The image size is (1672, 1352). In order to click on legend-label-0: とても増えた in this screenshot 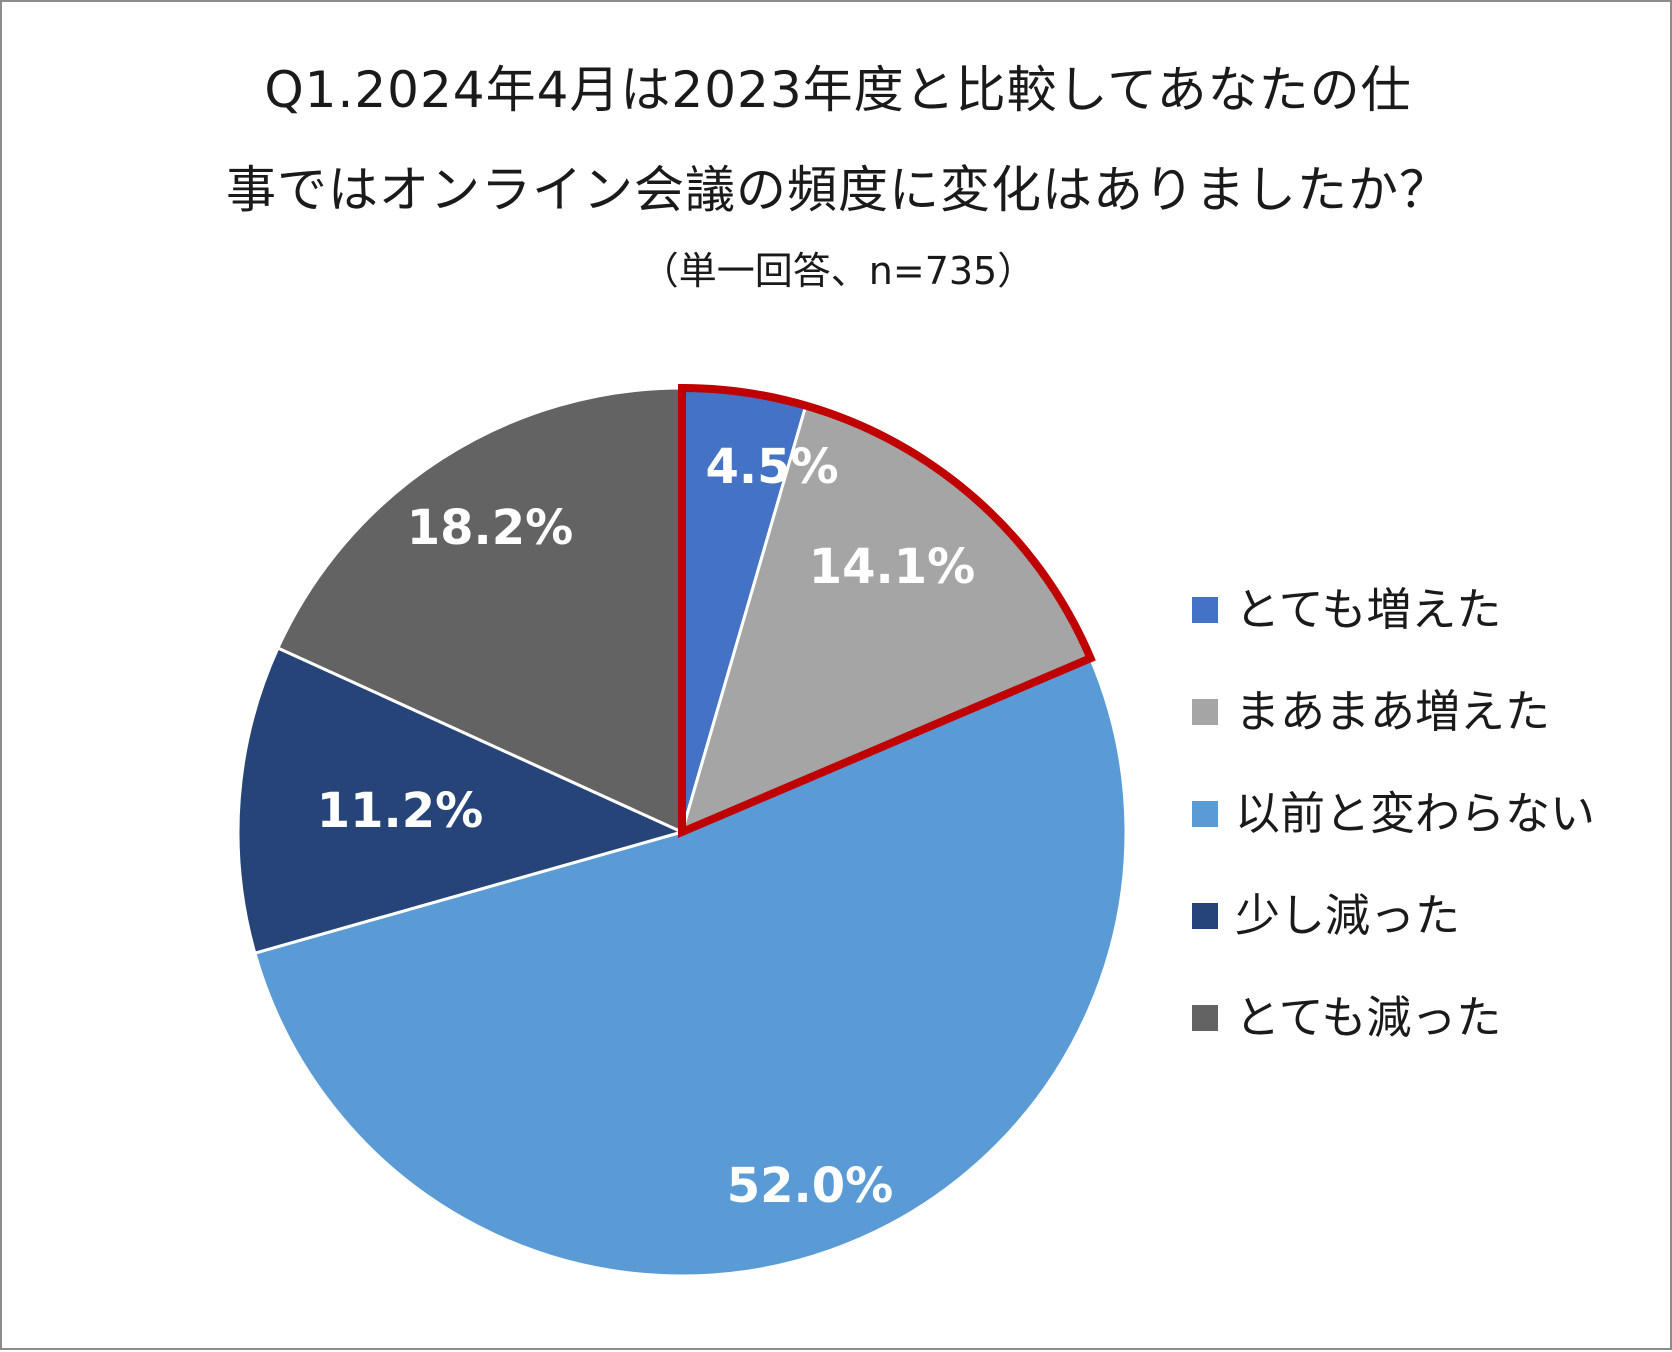, I will do `click(1368, 609)`.